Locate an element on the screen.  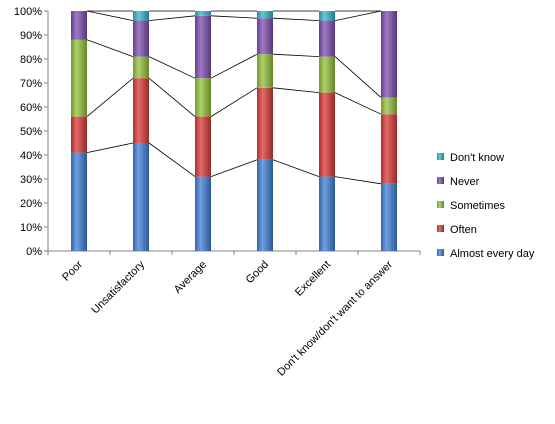
category-label: Average is located at coordinates (190, 277).